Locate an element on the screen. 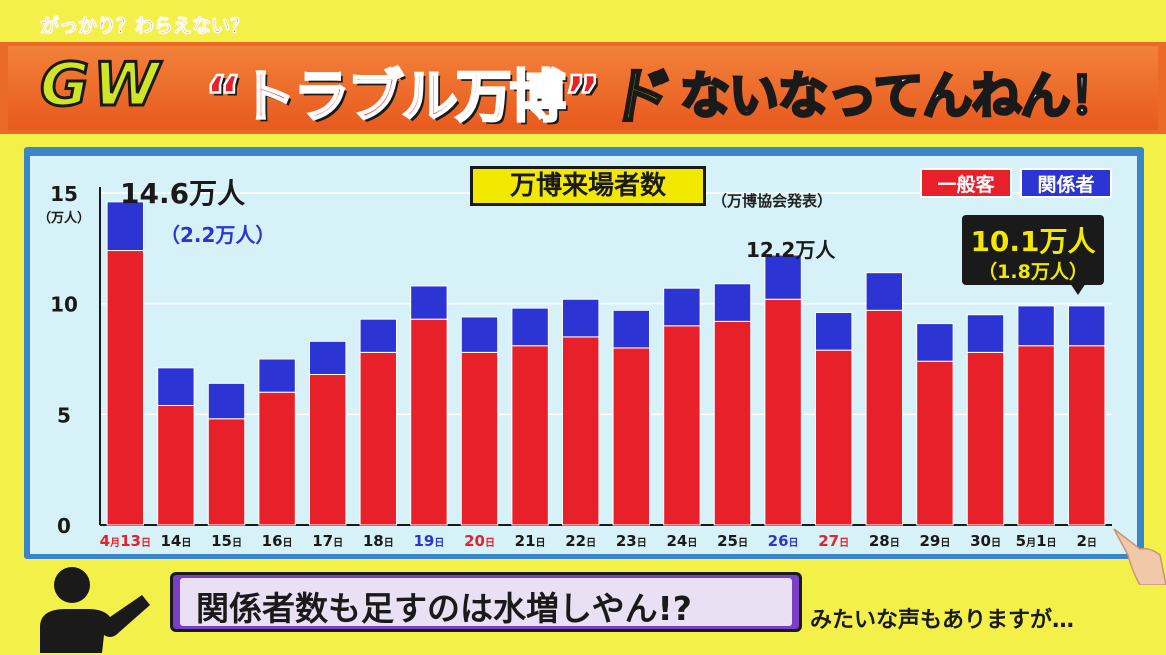  y-tick-label: 10 is located at coordinates (64, 305).